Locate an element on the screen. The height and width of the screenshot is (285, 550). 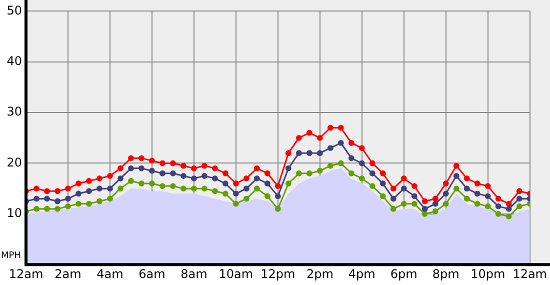
x-tick-label: 6am is located at coordinates (152, 273).